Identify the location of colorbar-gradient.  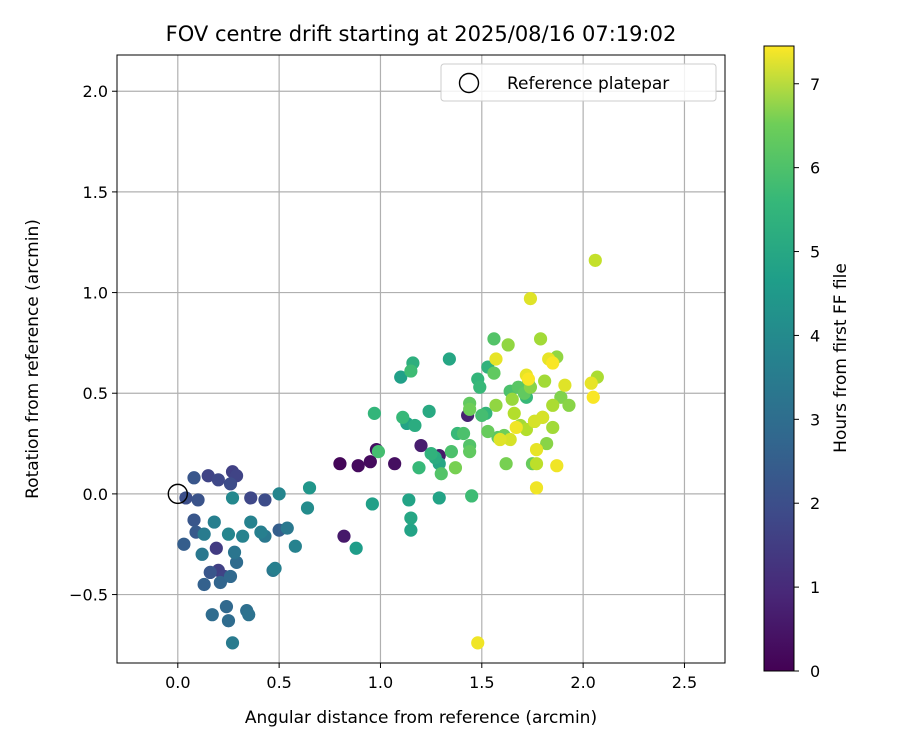
(779, 358).